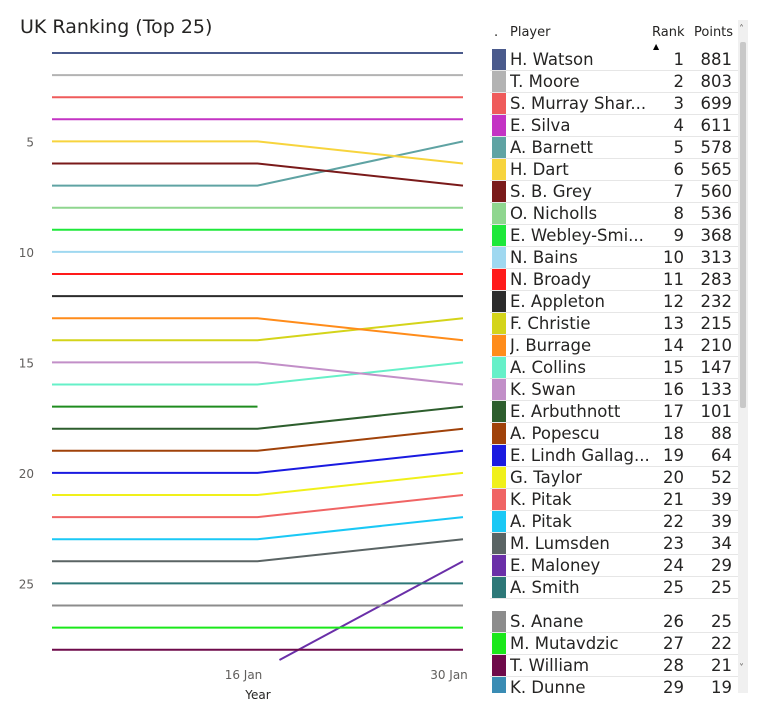 This screenshot has width=778, height=713. I want to click on table-row: E. Silva 4 611, so click(614, 126).